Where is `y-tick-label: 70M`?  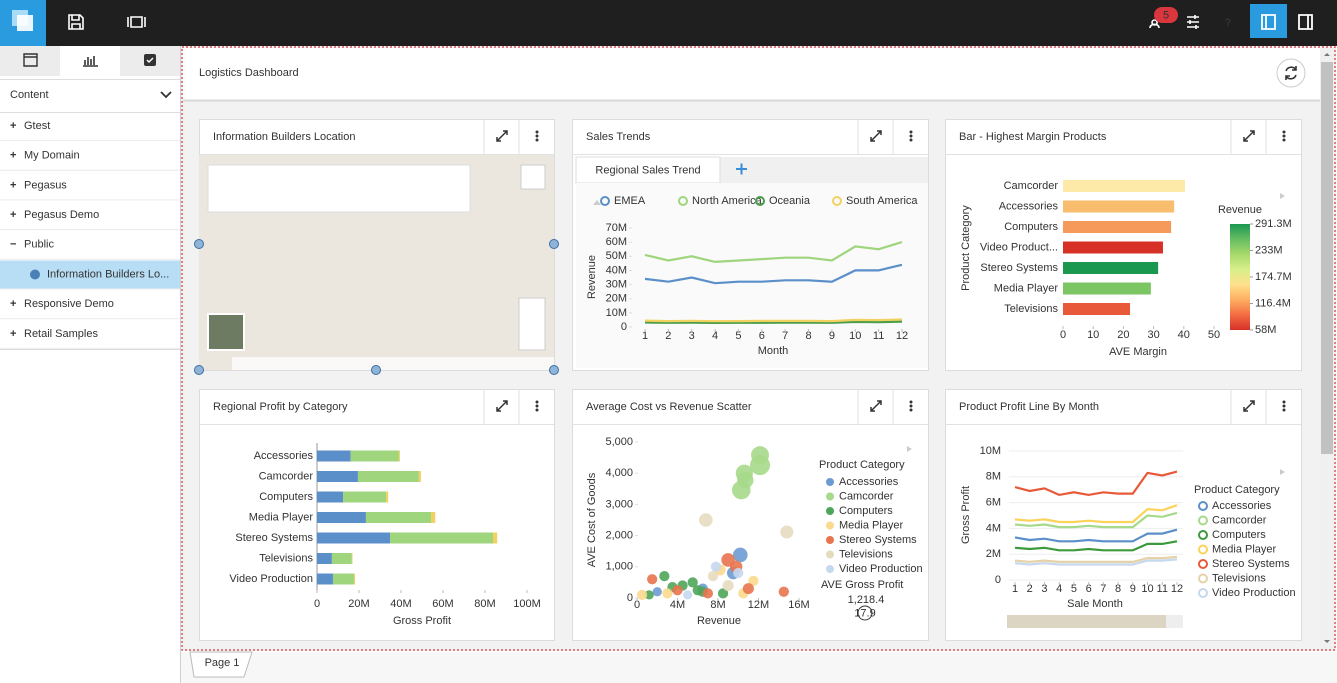
y-tick-label: 70M is located at coordinates (616, 228).